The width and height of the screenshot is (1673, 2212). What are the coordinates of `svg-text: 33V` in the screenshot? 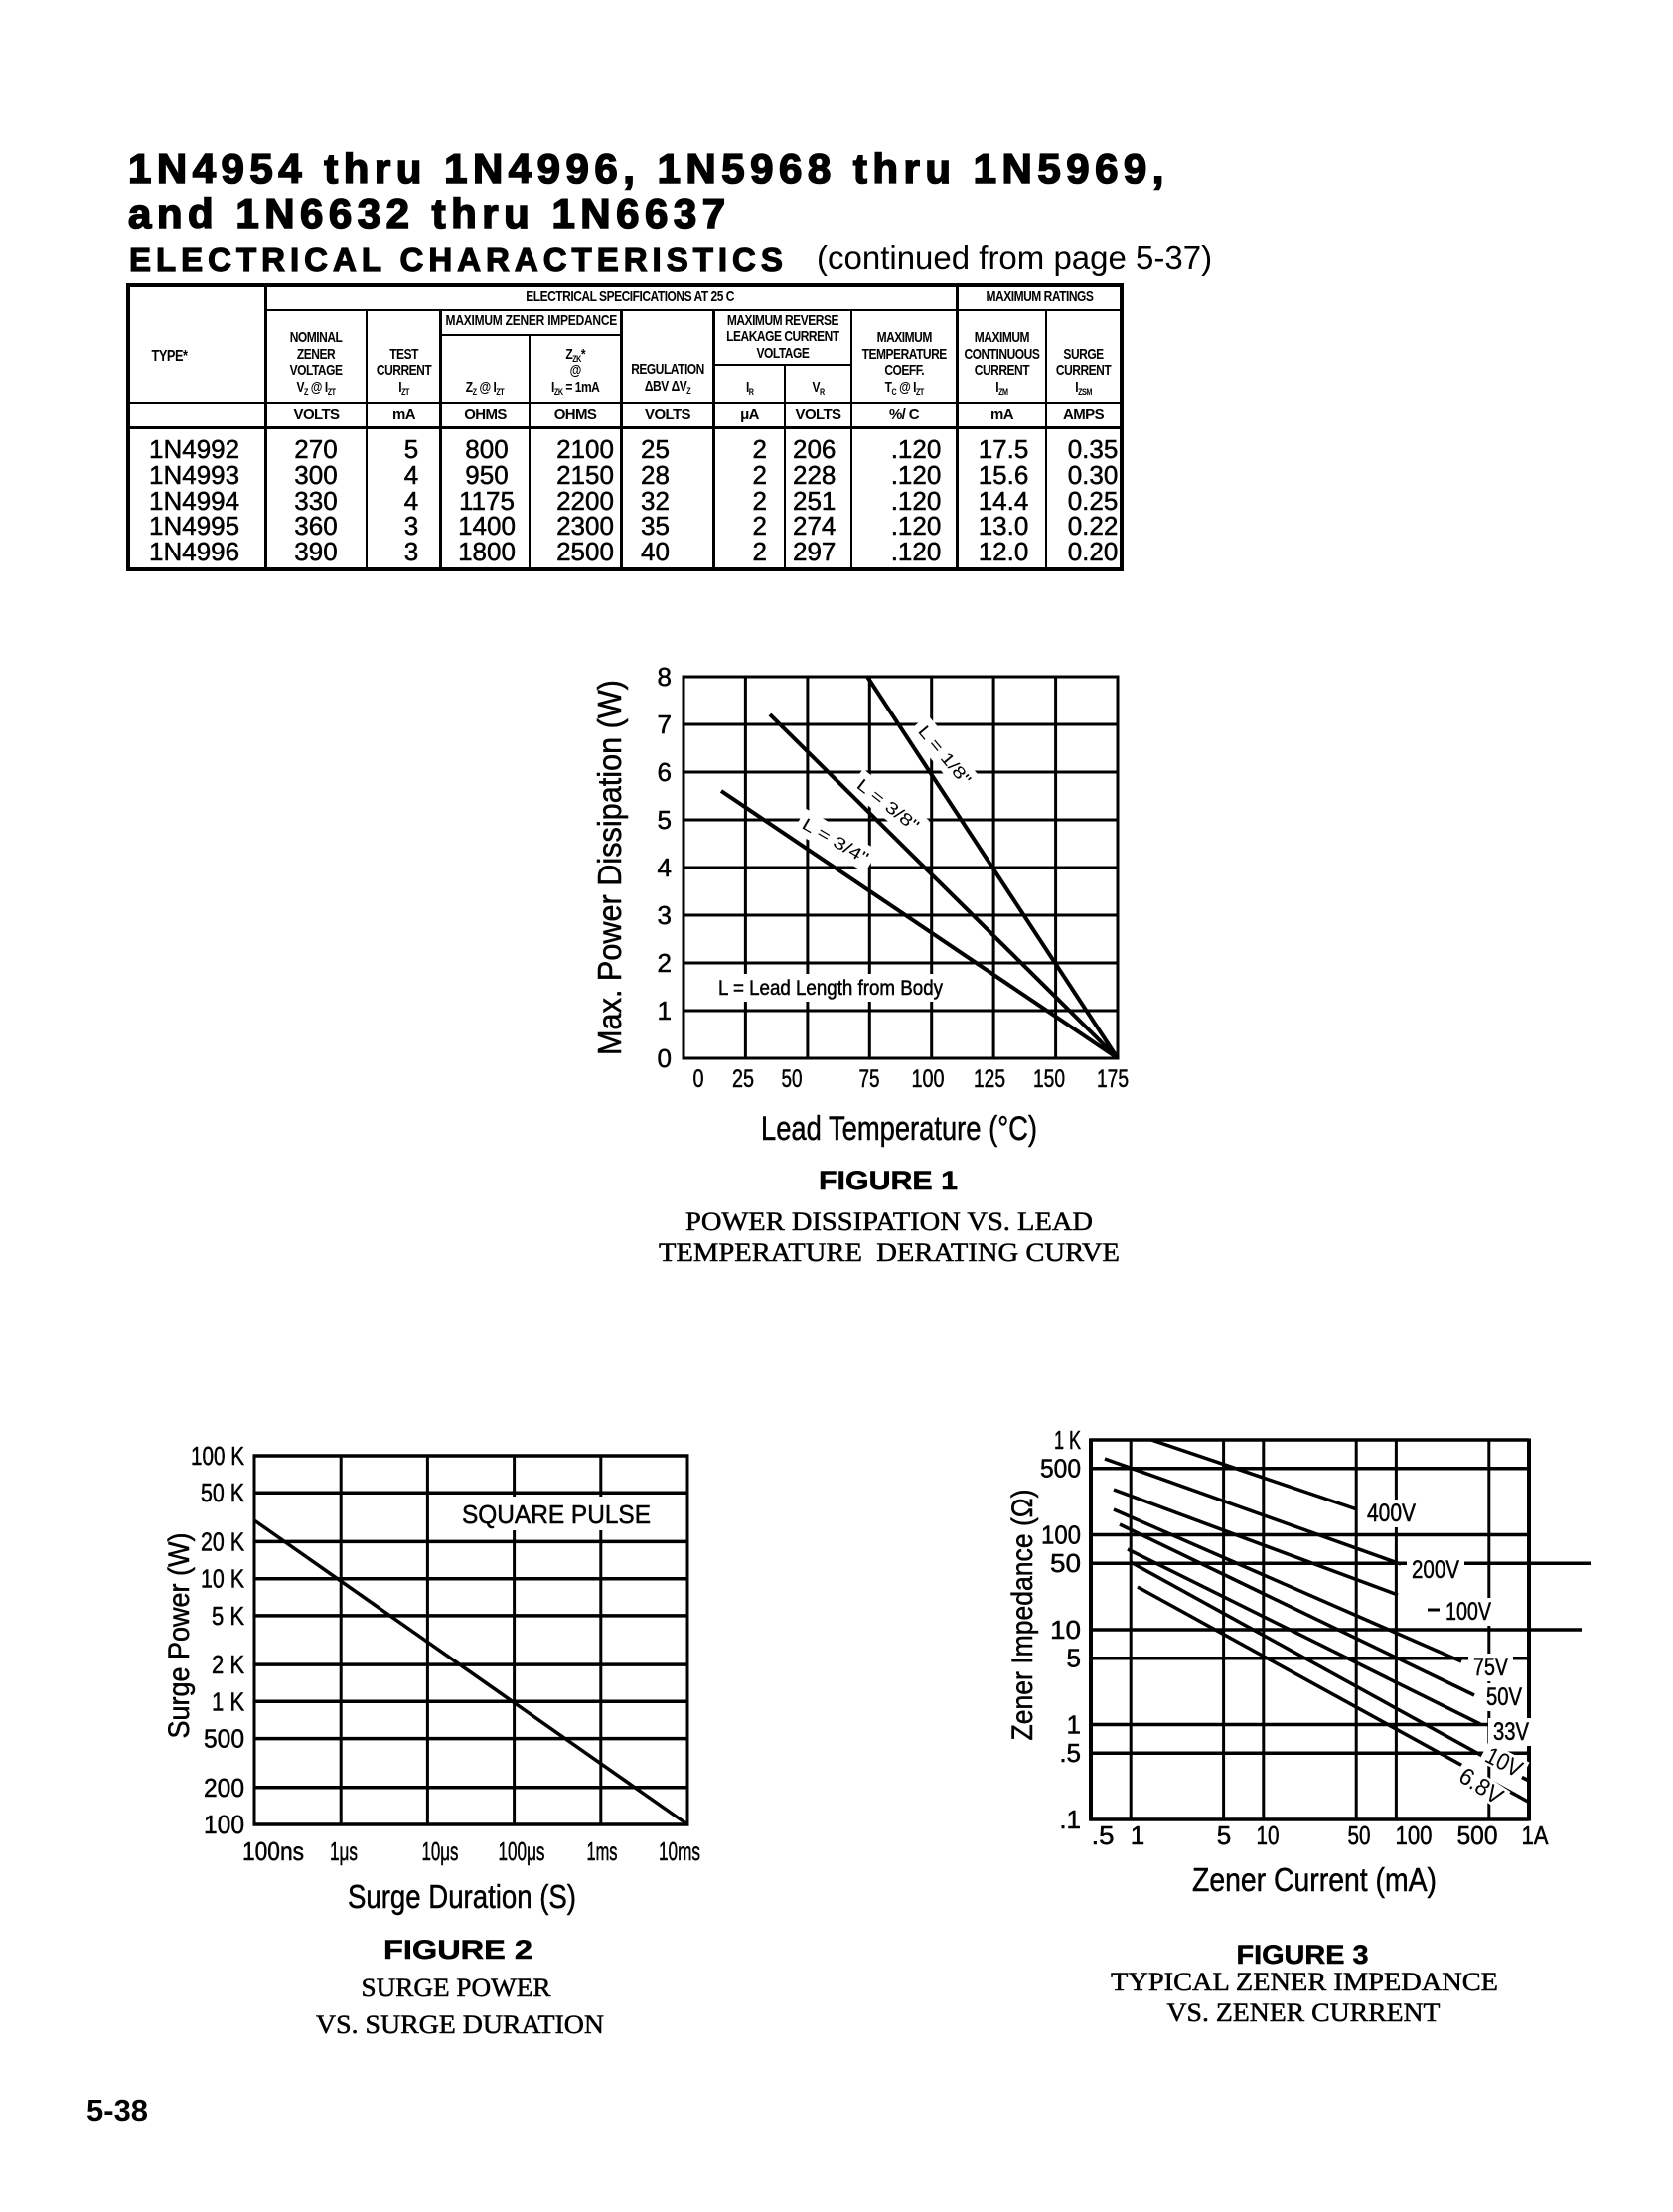 It's located at (1511, 1732).